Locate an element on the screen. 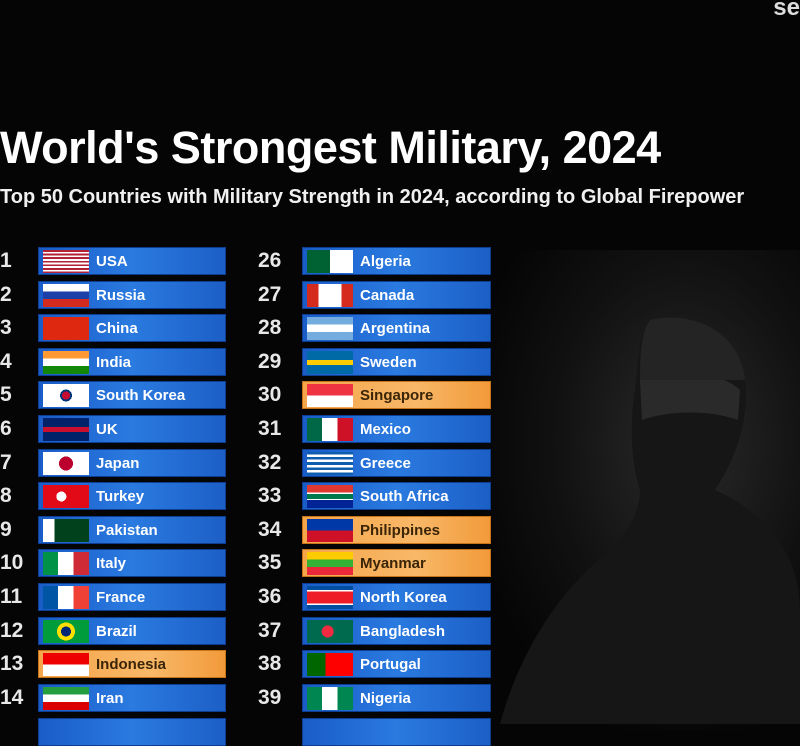  rank-number: 13 is located at coordinates (12, 664).